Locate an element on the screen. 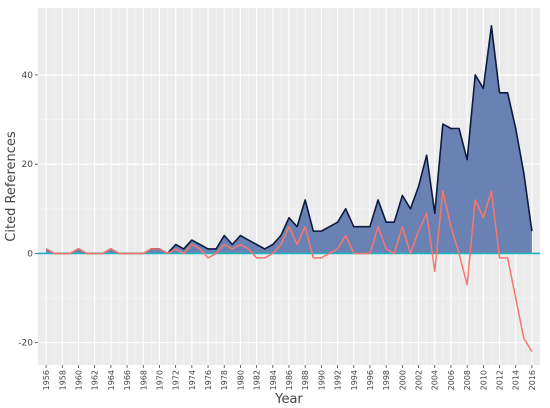 Image resolution: width=550 pixels, height=408 pixels. x-tick-label: 2002 is located at coordinates (419, 380).